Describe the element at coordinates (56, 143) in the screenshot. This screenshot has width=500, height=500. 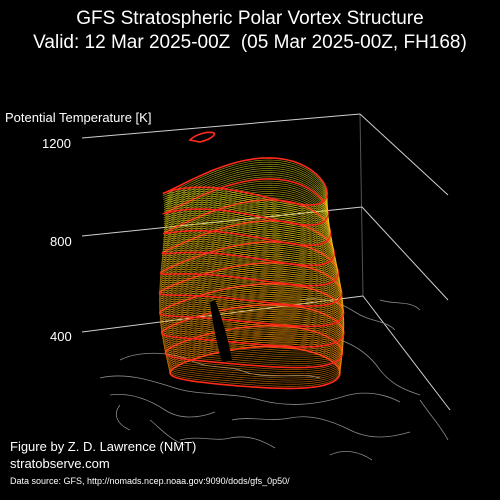
I see `axis-tick-1200: 1200` at that location.